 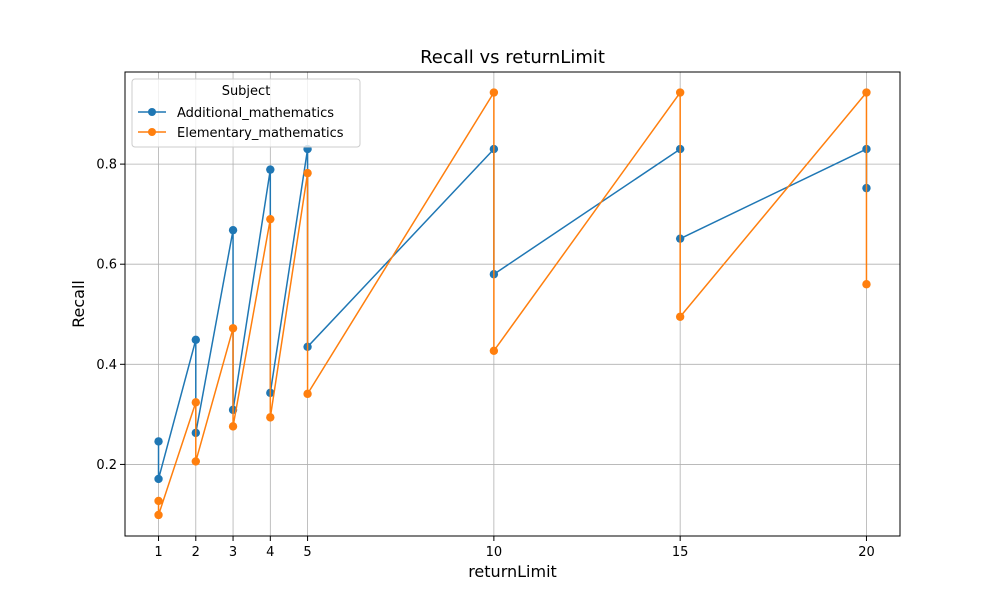 What do you see at coordinates (158, 552) in the screenshot?
I see `x-tick-label: 1` at bounding box center [158, 552].